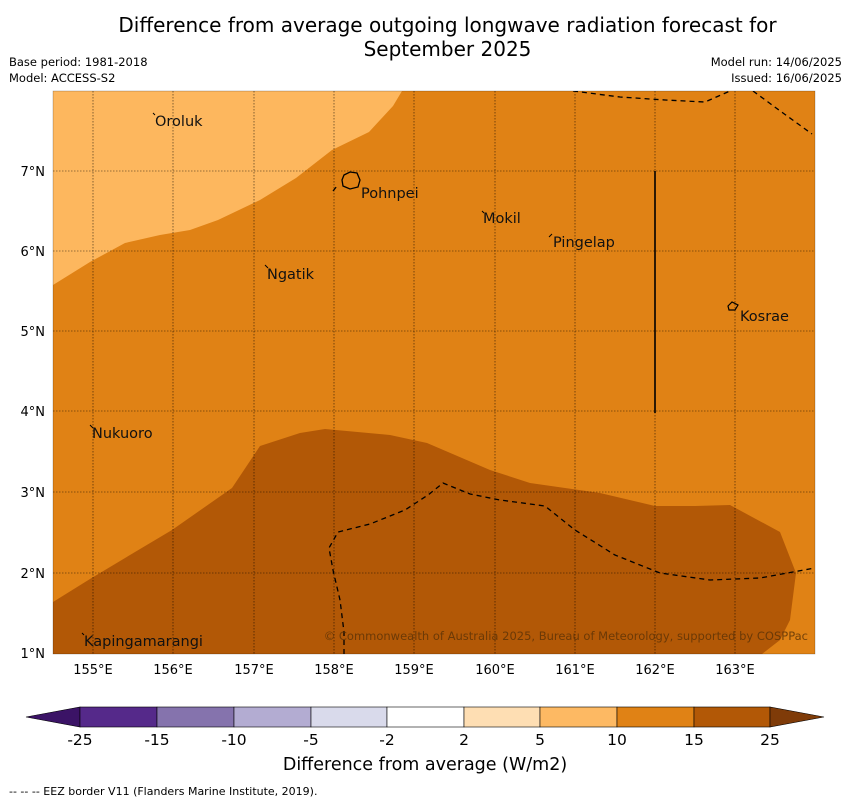 The width and height of the screenshot is (850, 804). Describe the element at coordinates (310, 740) in the screenshot. I see `colorbar-label-3: -5` at that location.